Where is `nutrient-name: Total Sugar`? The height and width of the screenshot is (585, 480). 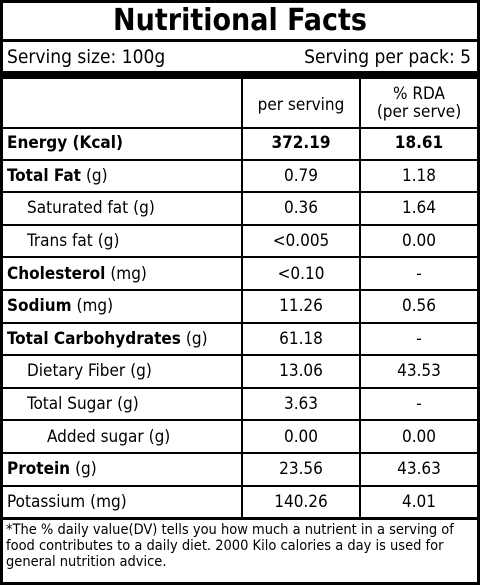 nutrient-name: Total Sugar is located at coordinates (70, 404).